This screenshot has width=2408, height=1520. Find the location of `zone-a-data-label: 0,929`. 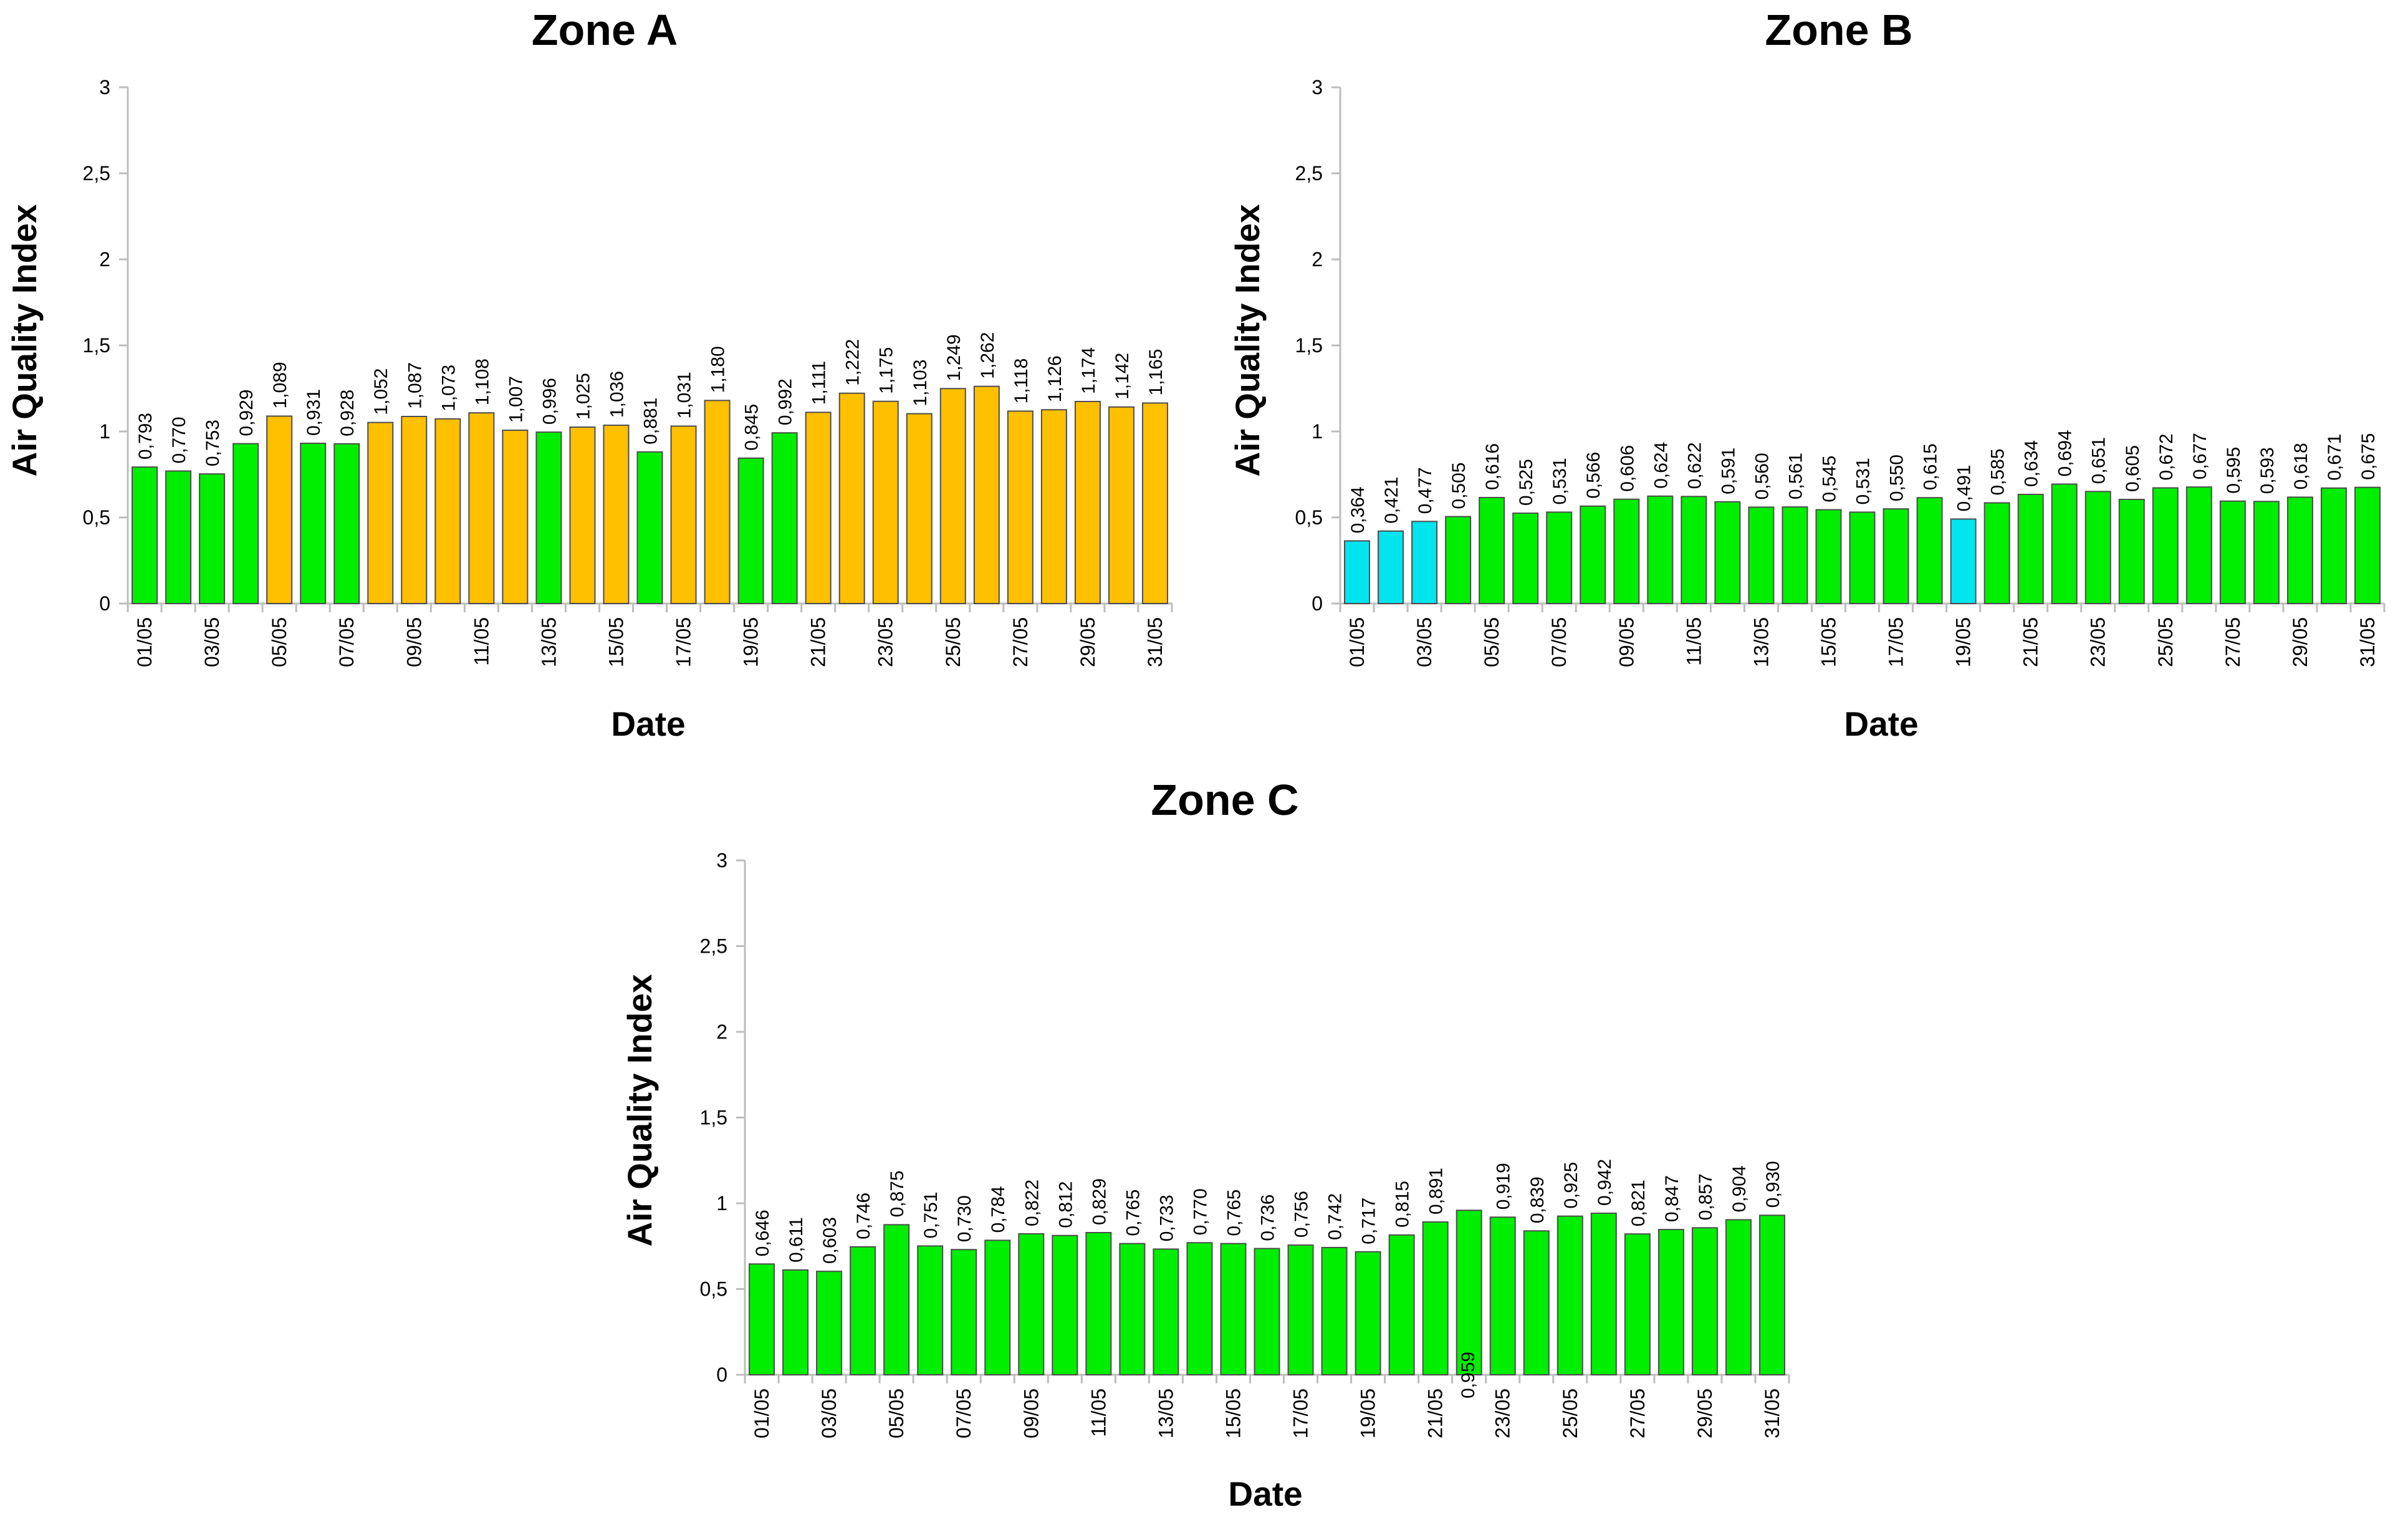

zone-a-data-label: 0,929 is located at coordinates (246, 413).